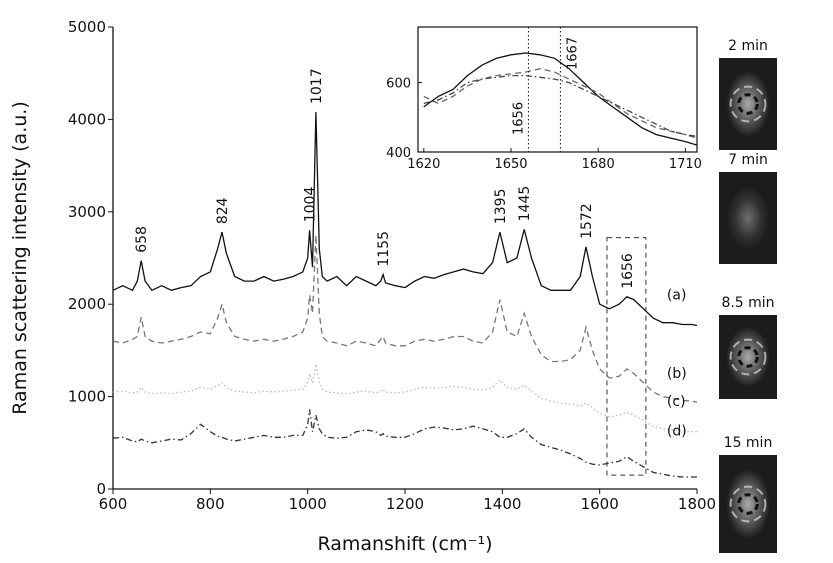 Image resolution: width=833 pixels, height=563 pixels. Describe the element at coordinates (405, 504) in the screenshot. I see `x-tick-label: 1200` at that location.